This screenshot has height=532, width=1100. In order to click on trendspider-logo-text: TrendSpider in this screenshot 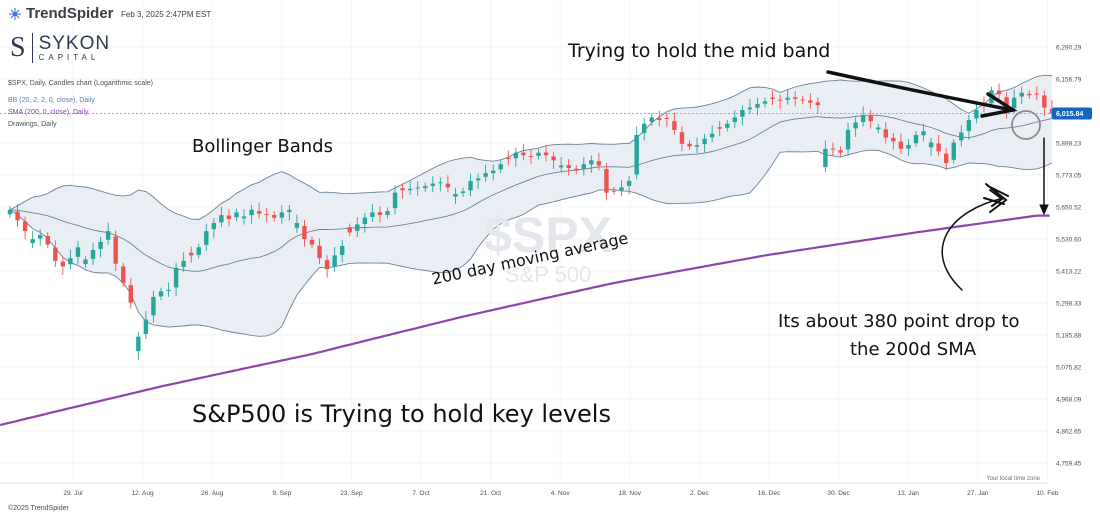, I will do `click(70, 13)`.